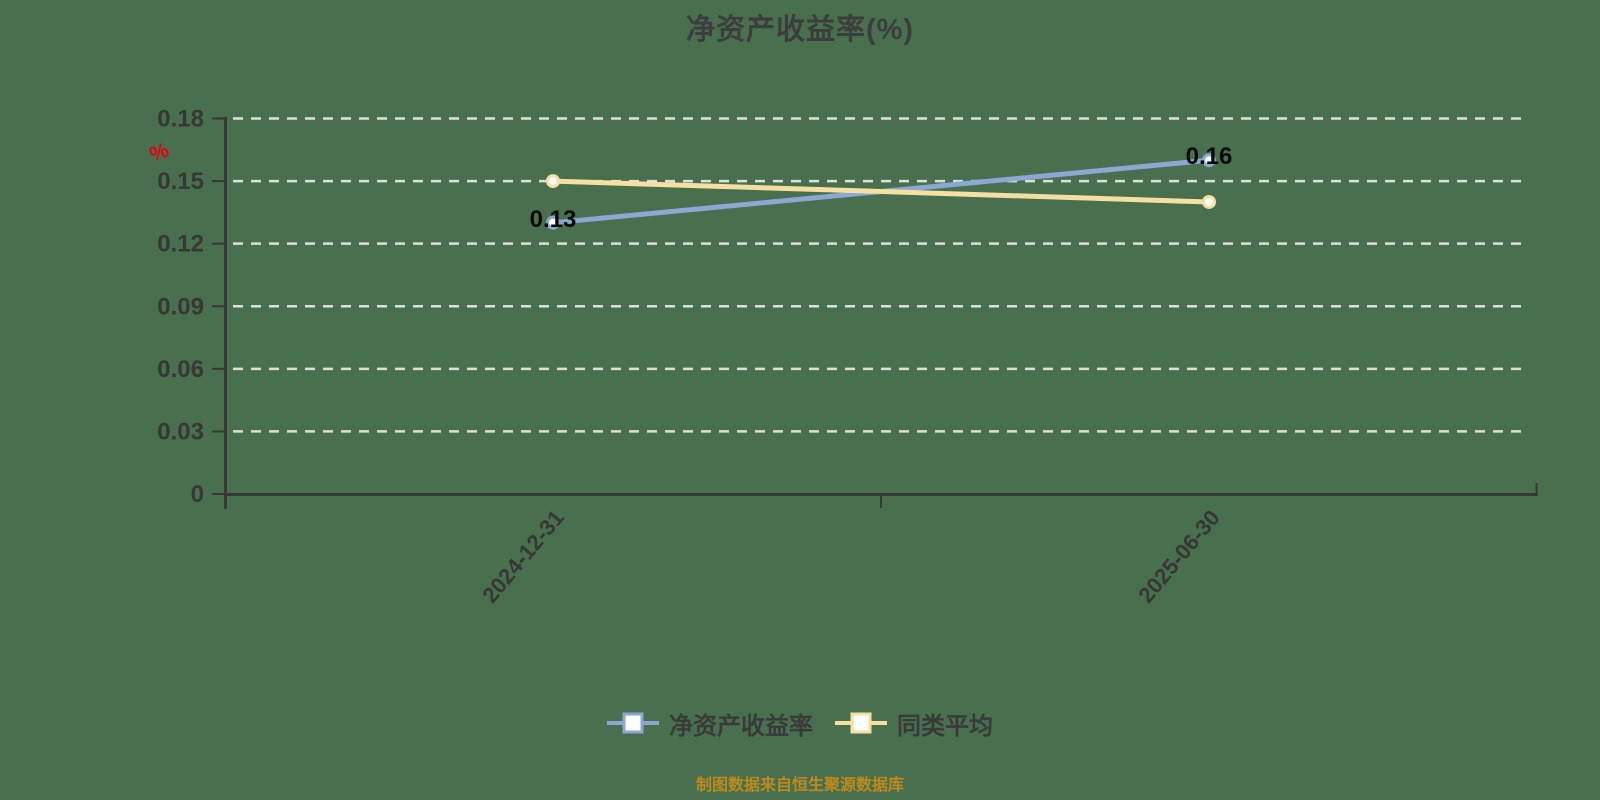 Image resolution: width=1600 pixels, height=800 pixels. Describe the element at coordinates (180, 119) in the screenshot. I see `svg-text: 0.18` at that location.